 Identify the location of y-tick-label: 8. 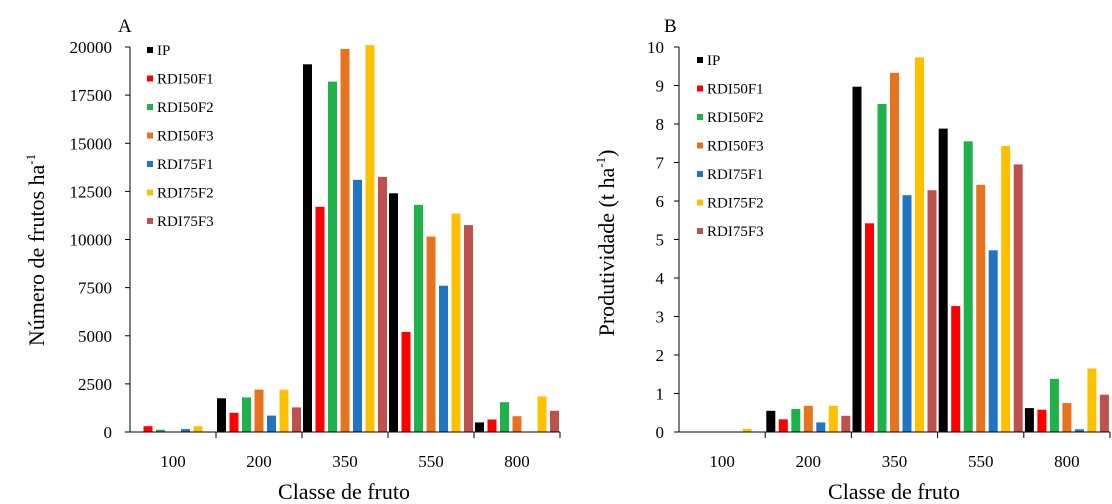
(660, 124).